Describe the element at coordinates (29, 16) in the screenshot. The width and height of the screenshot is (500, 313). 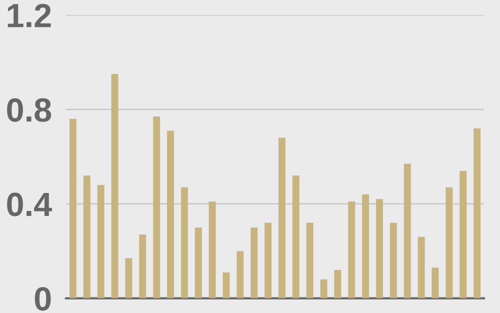
I see `y-tick-label: 1.2` at that location.